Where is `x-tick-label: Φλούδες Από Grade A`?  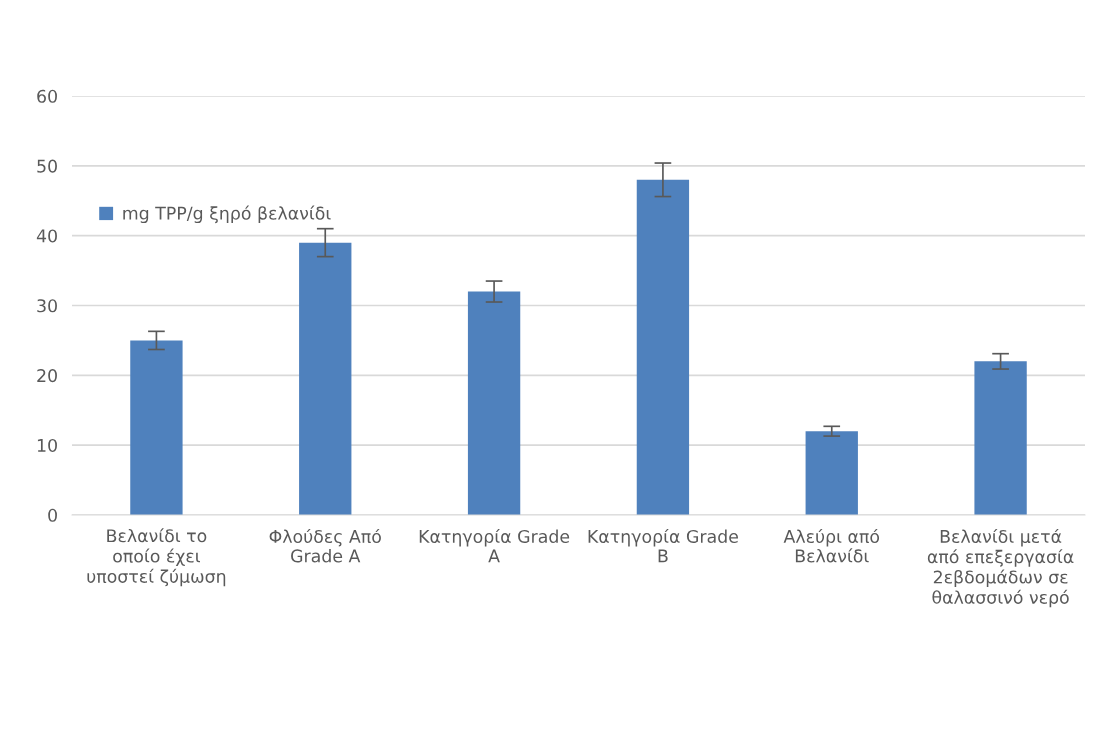
x-tick-label: Φλούδες Από Grade A is located at coordinates (325, 545).